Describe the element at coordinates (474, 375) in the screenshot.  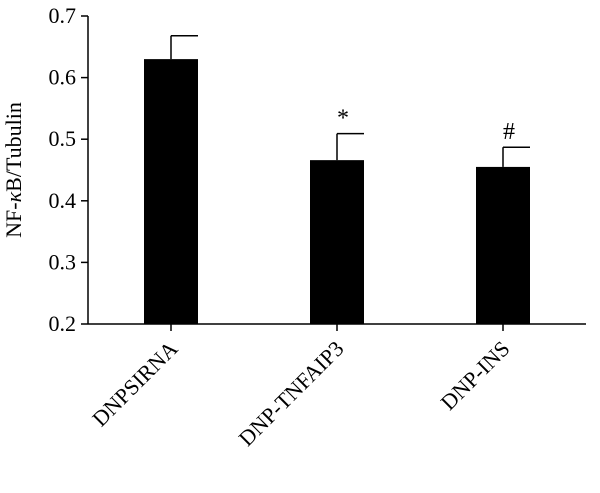
I see `x-tick-label: DNP-INS` at that location.